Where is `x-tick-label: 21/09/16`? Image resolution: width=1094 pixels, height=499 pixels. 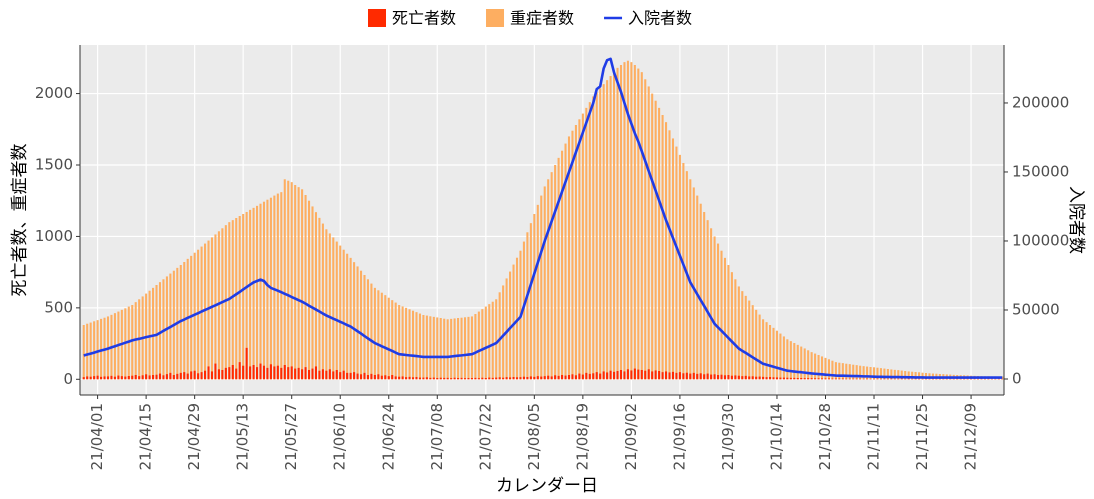
x-tick-label: 21/09/16 is located at coordinates (679, 436).